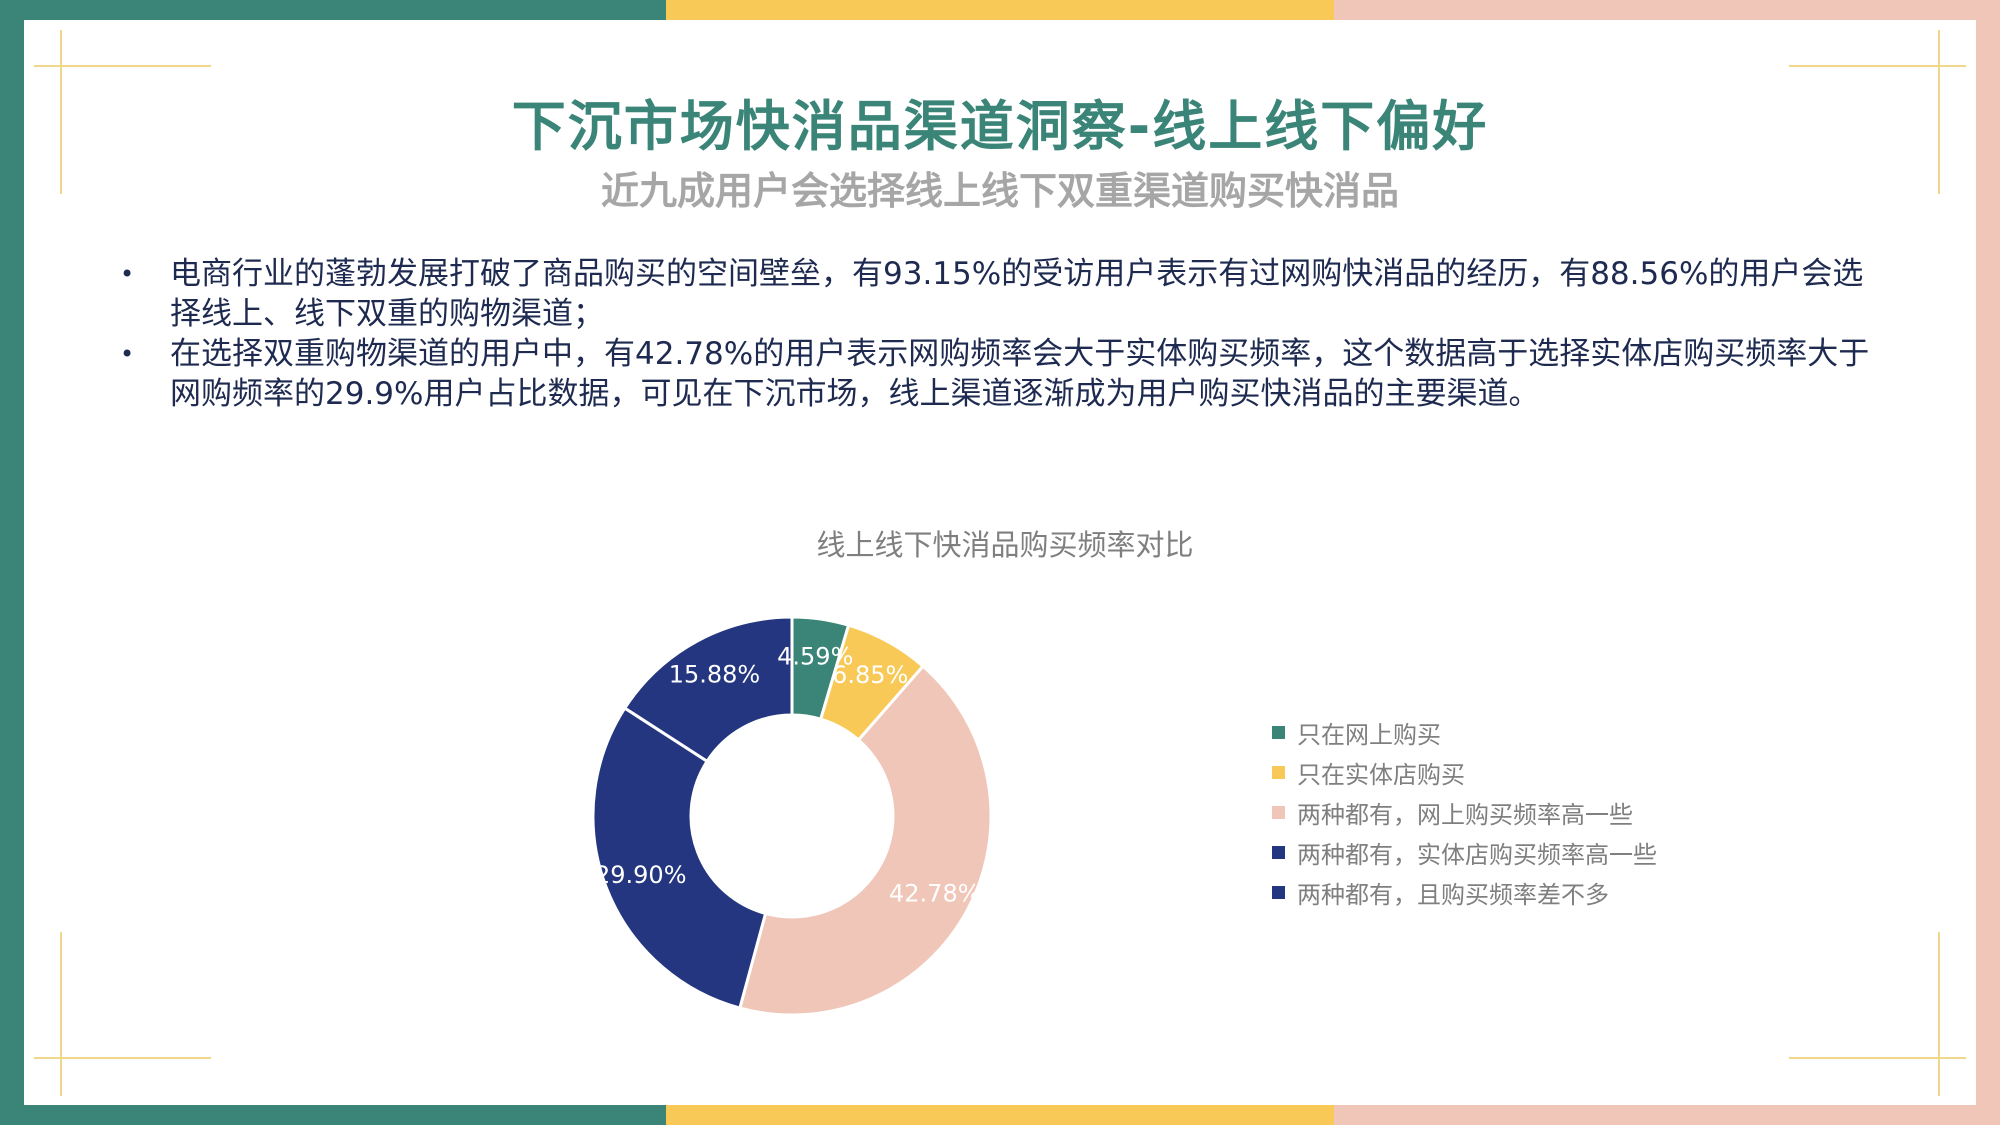  Describe the element at coordinates (333, 1115) in the screenshot. I see `frame-bottom-band-green` at that location.